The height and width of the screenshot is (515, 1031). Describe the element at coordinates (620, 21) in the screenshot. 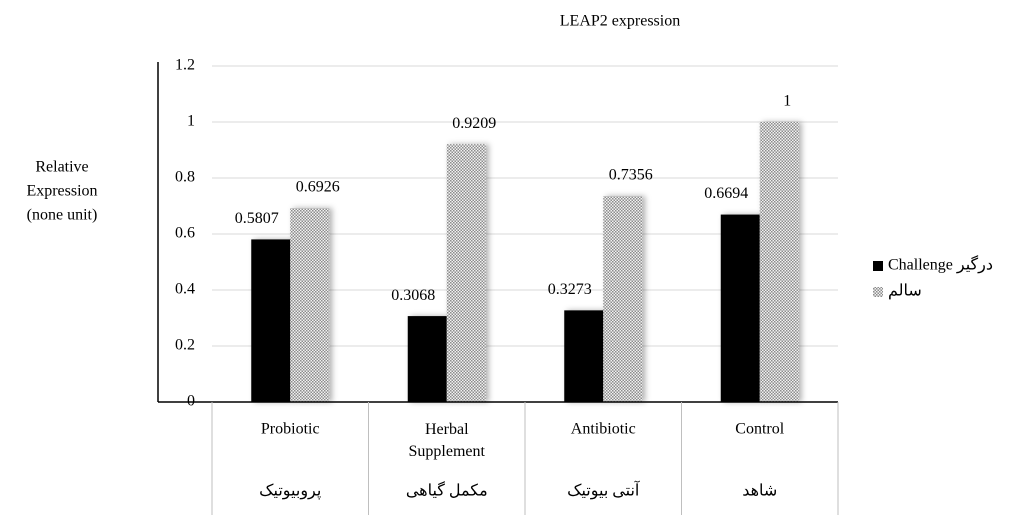

I see `chart-title: LEAP2 expression` at that location.